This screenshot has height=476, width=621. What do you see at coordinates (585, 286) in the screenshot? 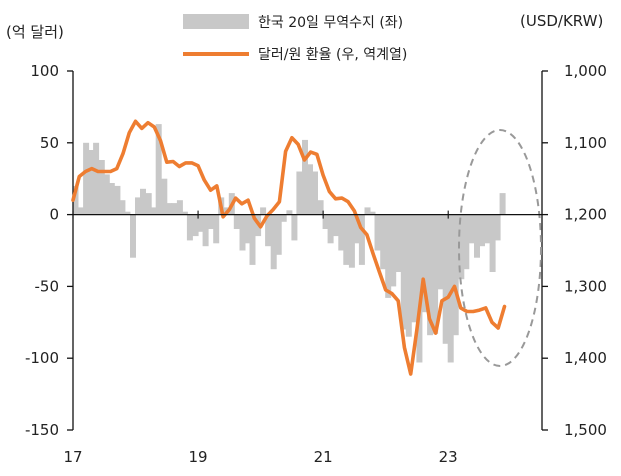
I see `right-tick-label: 1,300` at bounding box center [585, 286].